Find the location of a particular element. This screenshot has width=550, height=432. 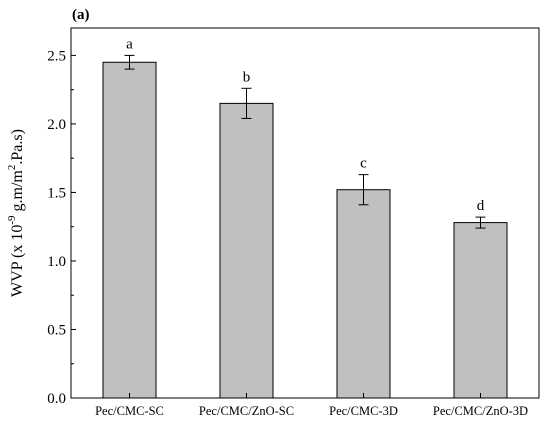

y-tick-label: 1.0 is located at coordinates (56, 262).